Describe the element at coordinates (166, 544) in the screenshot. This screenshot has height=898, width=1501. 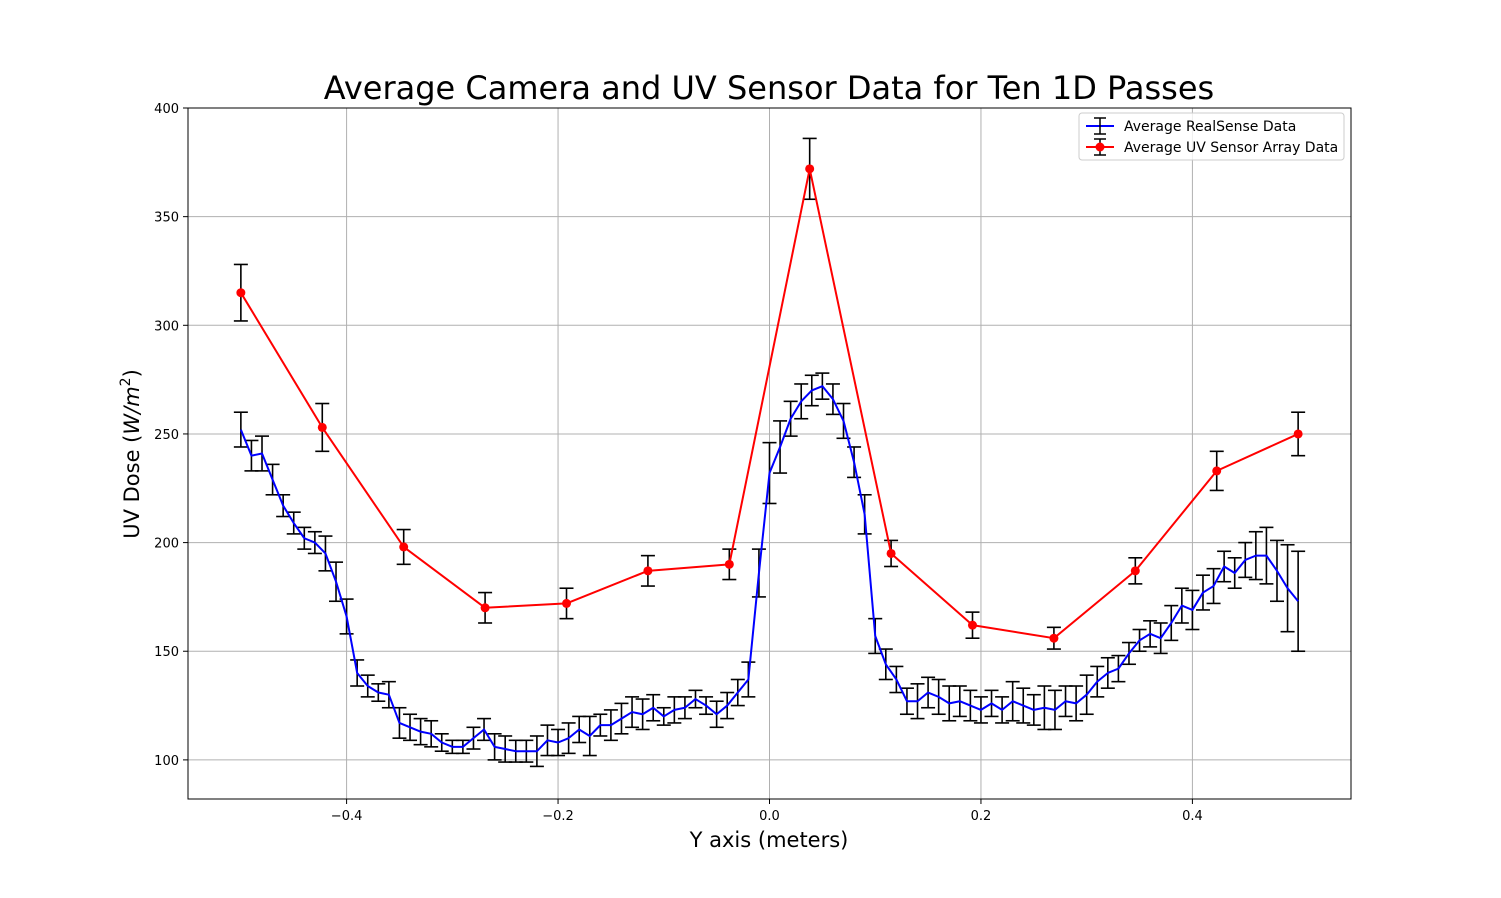
I see `y-tick-label: 200` at that location.